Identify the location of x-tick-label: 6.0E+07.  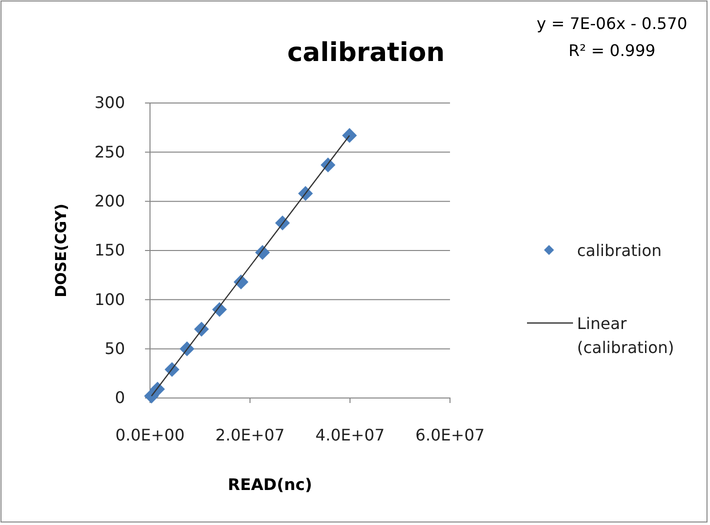
(450, 434).